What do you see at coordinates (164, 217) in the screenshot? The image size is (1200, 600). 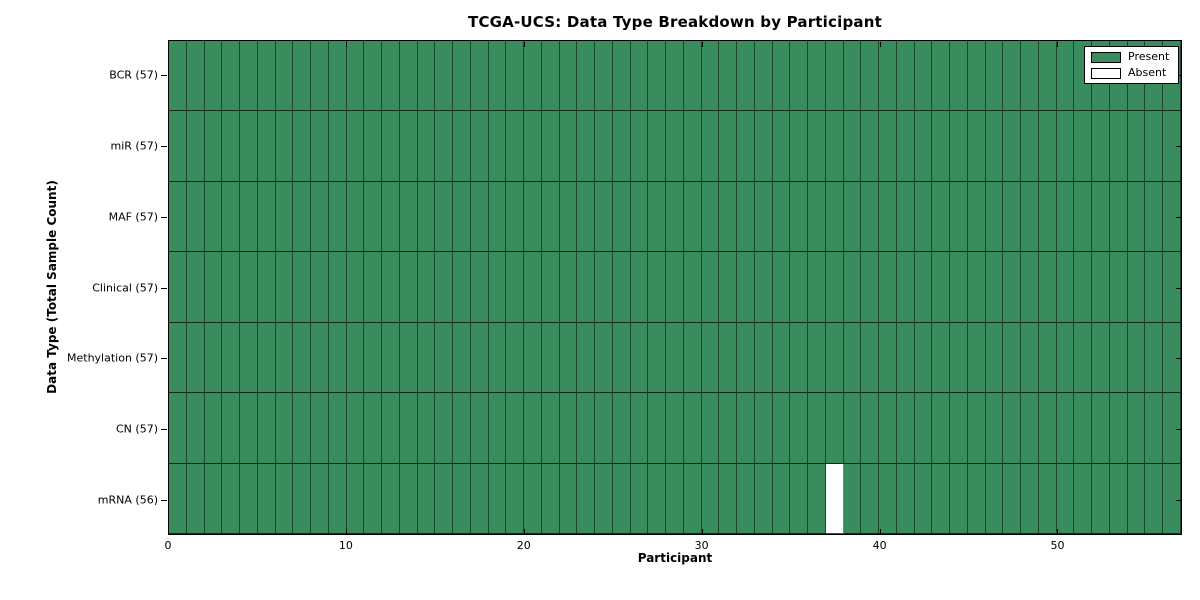 I see `y-tick-MAF` at bounding box center [164, 217].